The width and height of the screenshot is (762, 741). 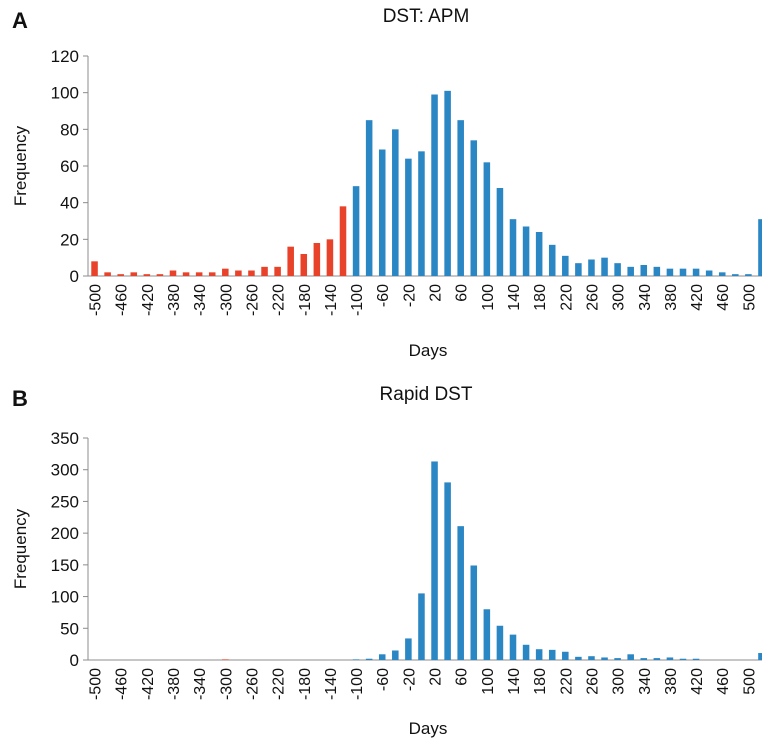 What do you see at coordinates (426, 16) in the screenshot?
I see `chart-title-a: DST: APM` at bounding box center [426, 16].